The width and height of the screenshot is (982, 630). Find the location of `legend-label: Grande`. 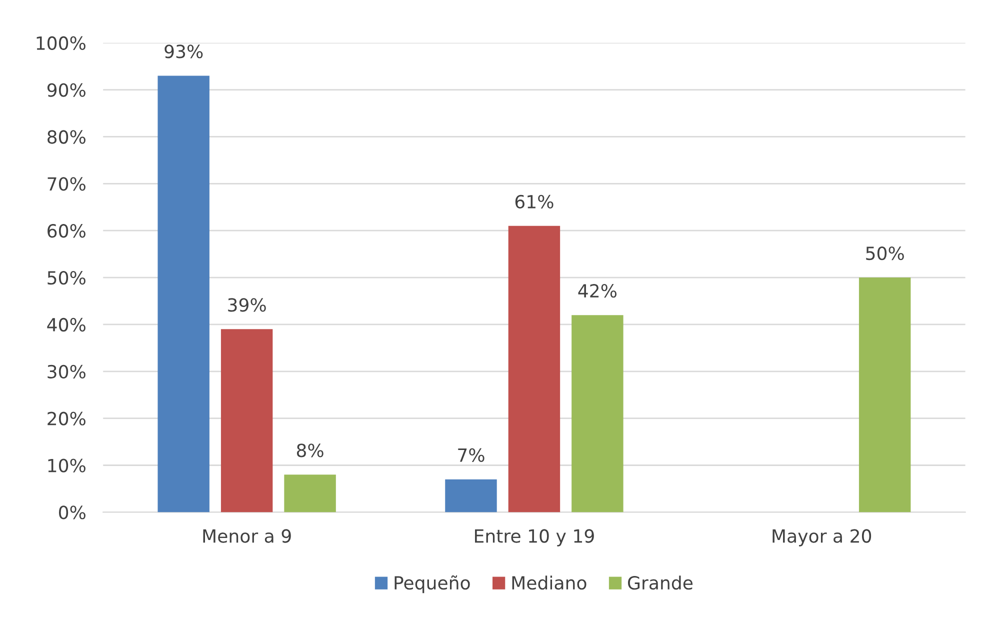

legend-label: Grande is located at coordinates (660, 583).